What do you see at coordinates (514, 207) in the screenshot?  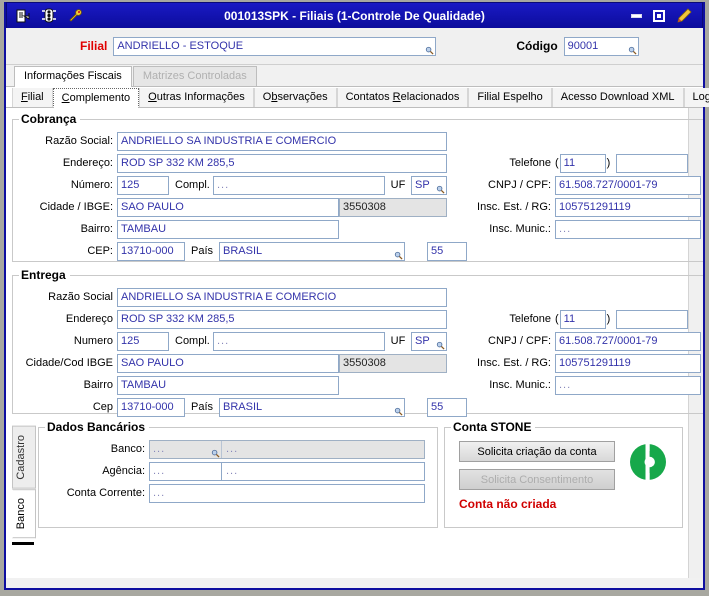 I see `cobranca-insc-est-label: Insc. Est. / RG:` at bounding box center [514, 207].